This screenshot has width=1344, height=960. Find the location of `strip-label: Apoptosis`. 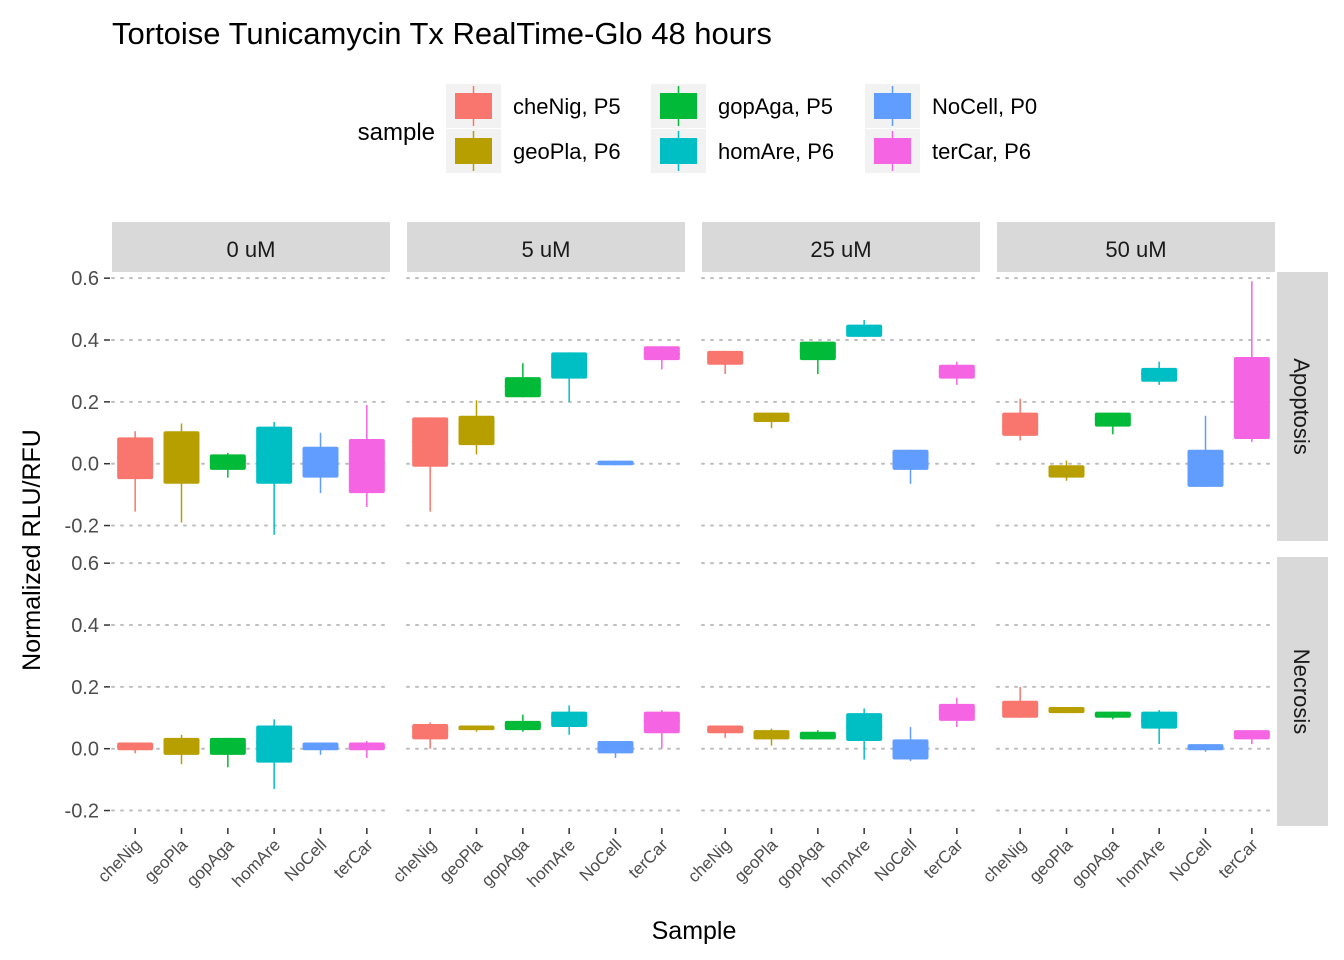

strip-label: Apoptosis is located at coordinates (1301, 406).